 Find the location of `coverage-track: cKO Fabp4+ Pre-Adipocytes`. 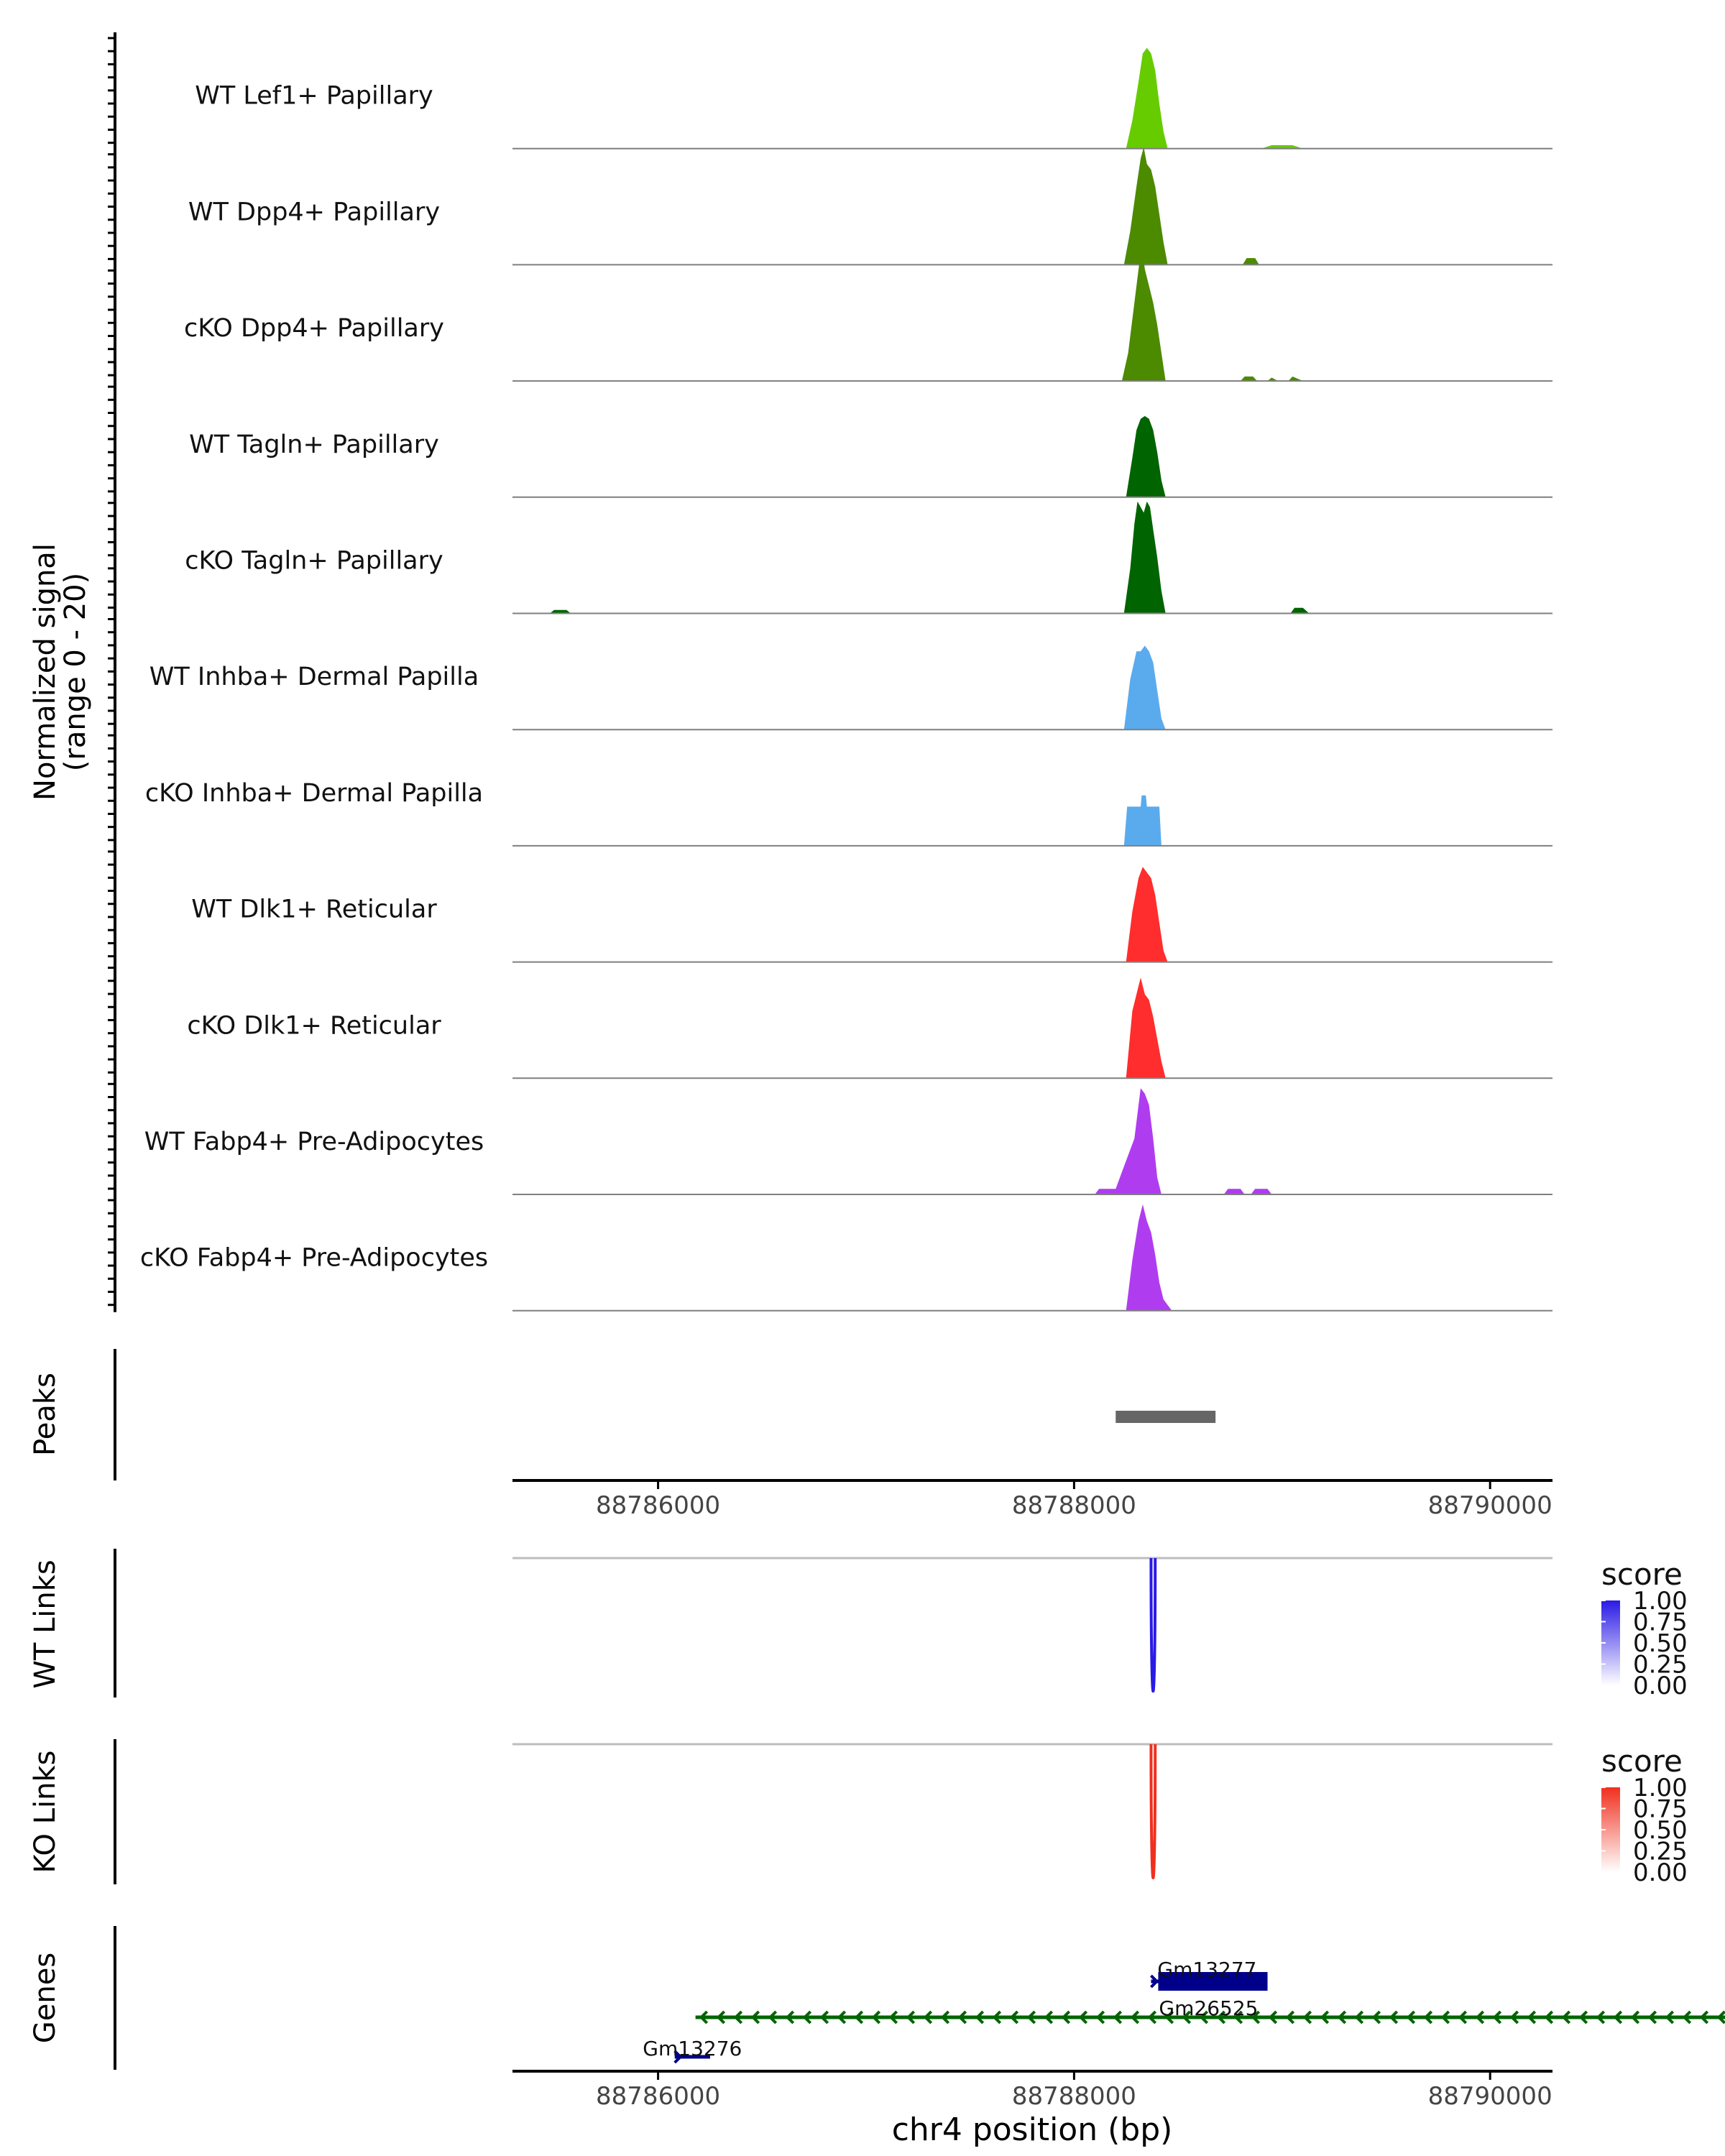

coverage-track: cKO Fabp4+ Pre-Adipocytes is located at coordinates (846, 1258).